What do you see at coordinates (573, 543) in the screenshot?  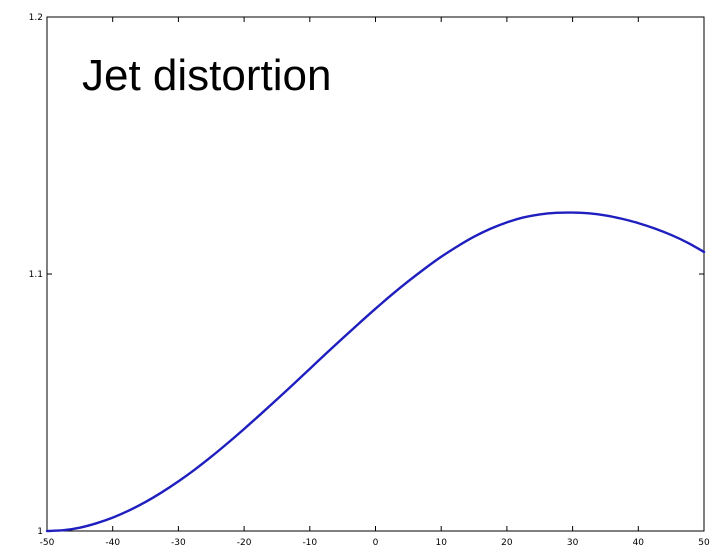 I see `x-tick-label: 30` at bounding box center [573, 543].